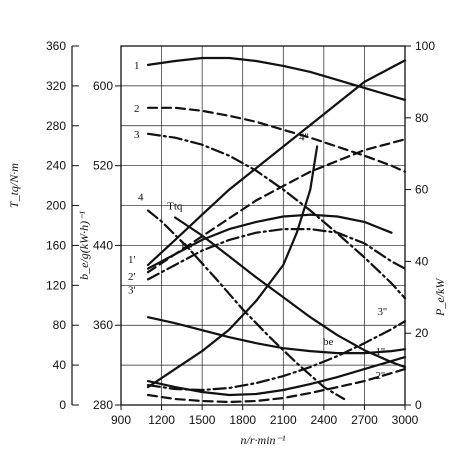 The height and width of the screenshot is (455, 454). What do you see at coordinates (283, 420) in the screenshot?
I see `x-tick-label: 2100` at bounding box center [283, 420].